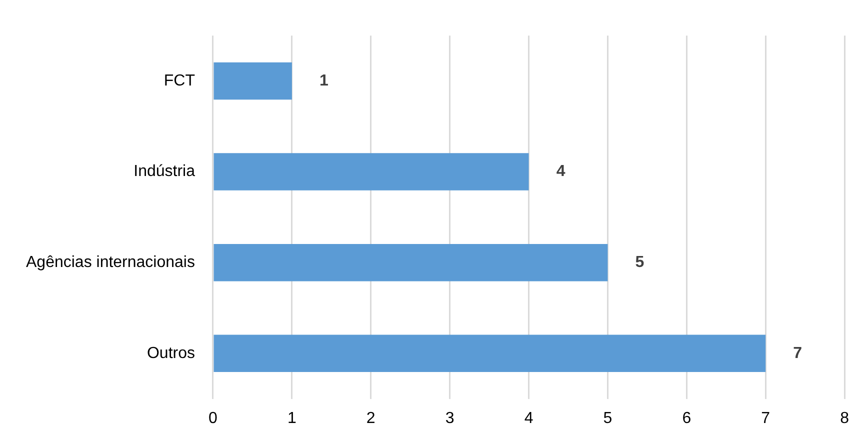  What do you see at coordinates (371, 418) in the screenshot?
I see `x-tick-label: 2` at bounding box center [371, 418].